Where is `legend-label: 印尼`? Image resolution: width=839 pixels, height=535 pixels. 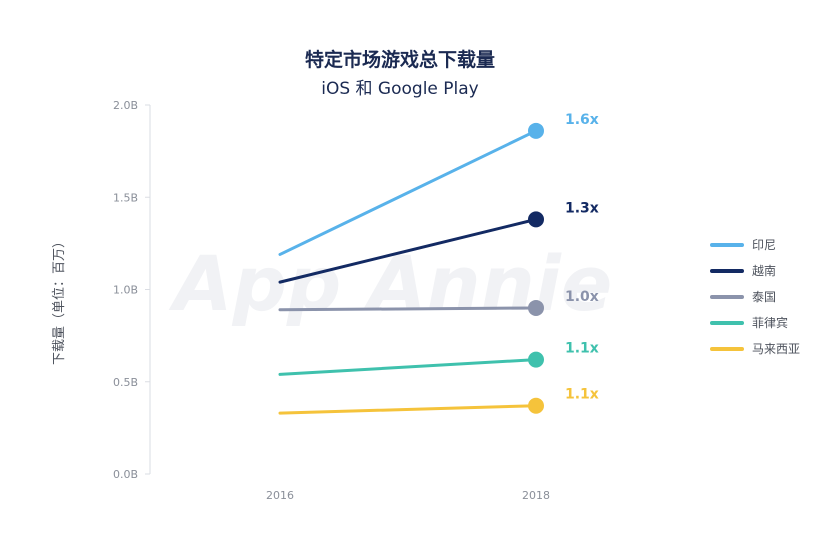
legend-label: 印尼 is located at coordinates (764, 245).